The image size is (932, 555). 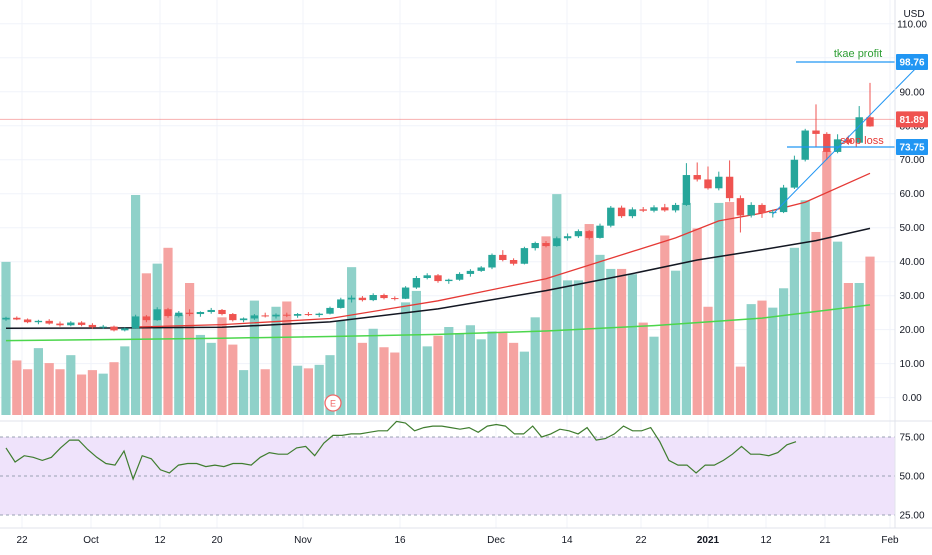 What do you see at coordinates (567, 540) in the screenshot?
I see `time-tick-label: 14` at bounding box center [567, 540].